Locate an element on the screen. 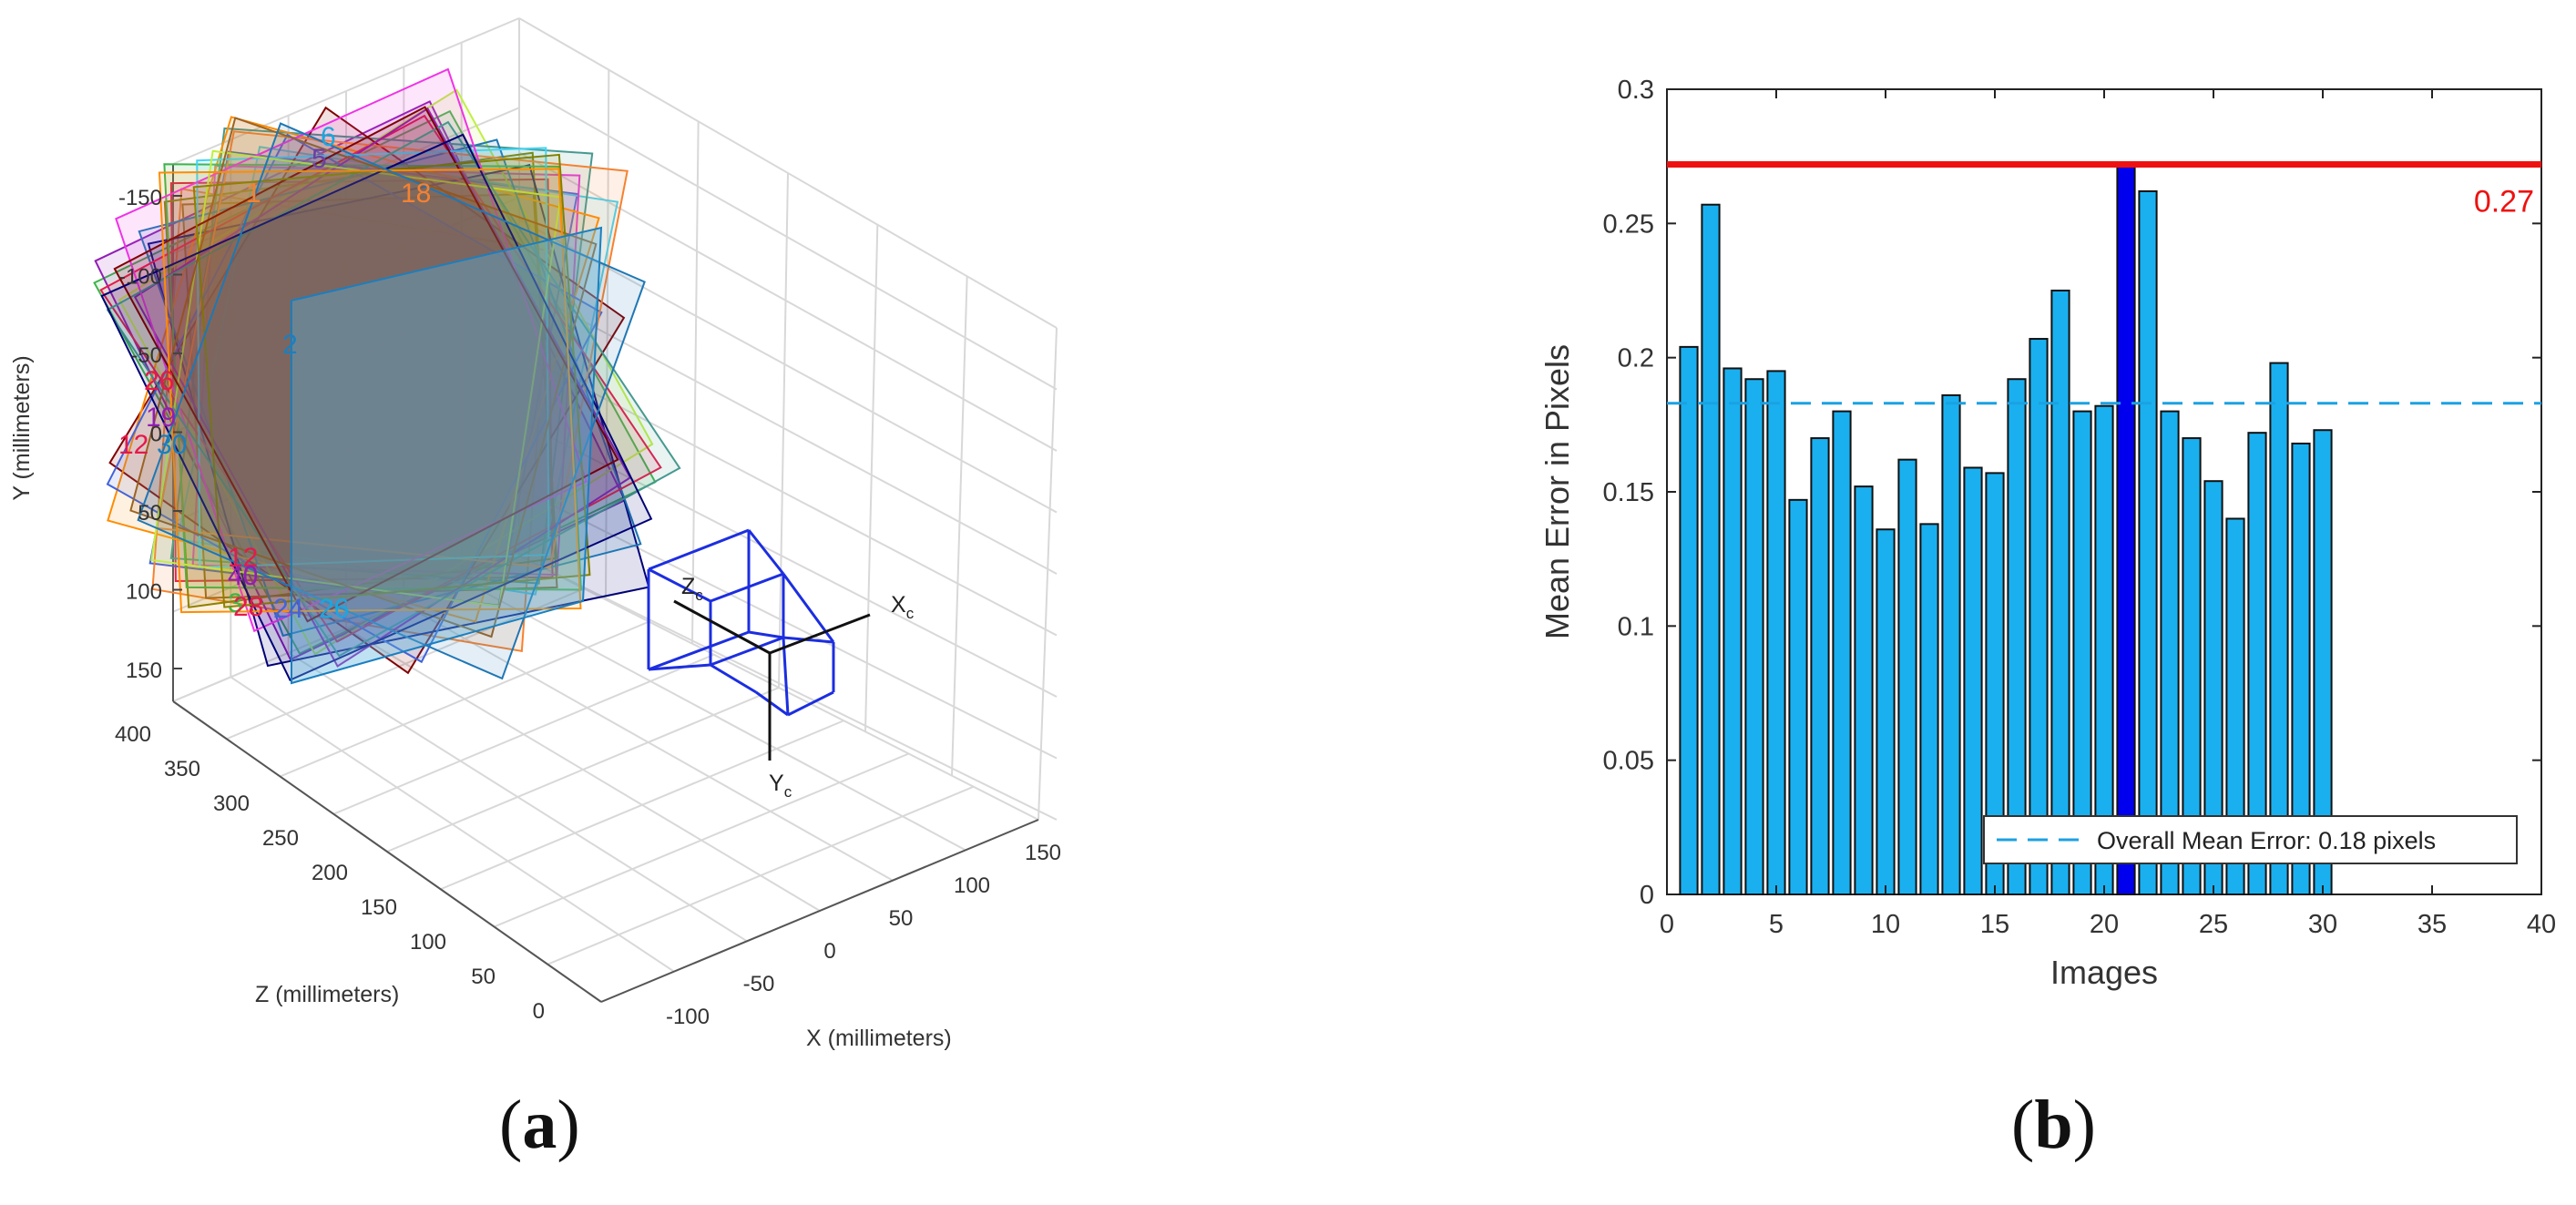 Image resolution: width=2576 pixels, height=1205 pixels. z-tick-label: 400 is located at coordinates (133, 735).